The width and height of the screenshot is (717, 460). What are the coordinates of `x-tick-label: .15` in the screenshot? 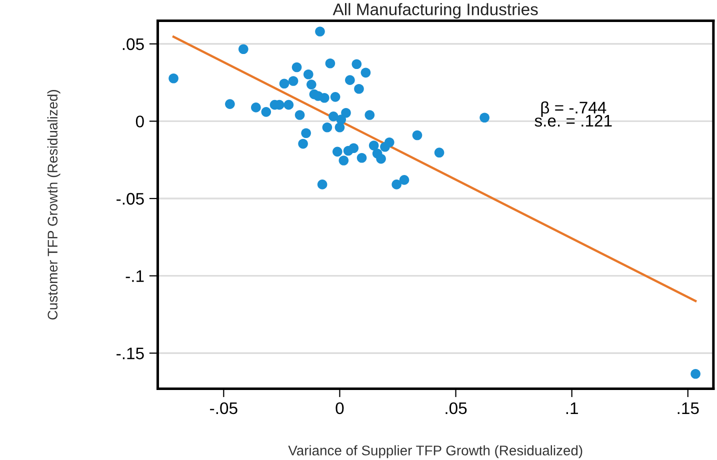 It's located at (688, 408).